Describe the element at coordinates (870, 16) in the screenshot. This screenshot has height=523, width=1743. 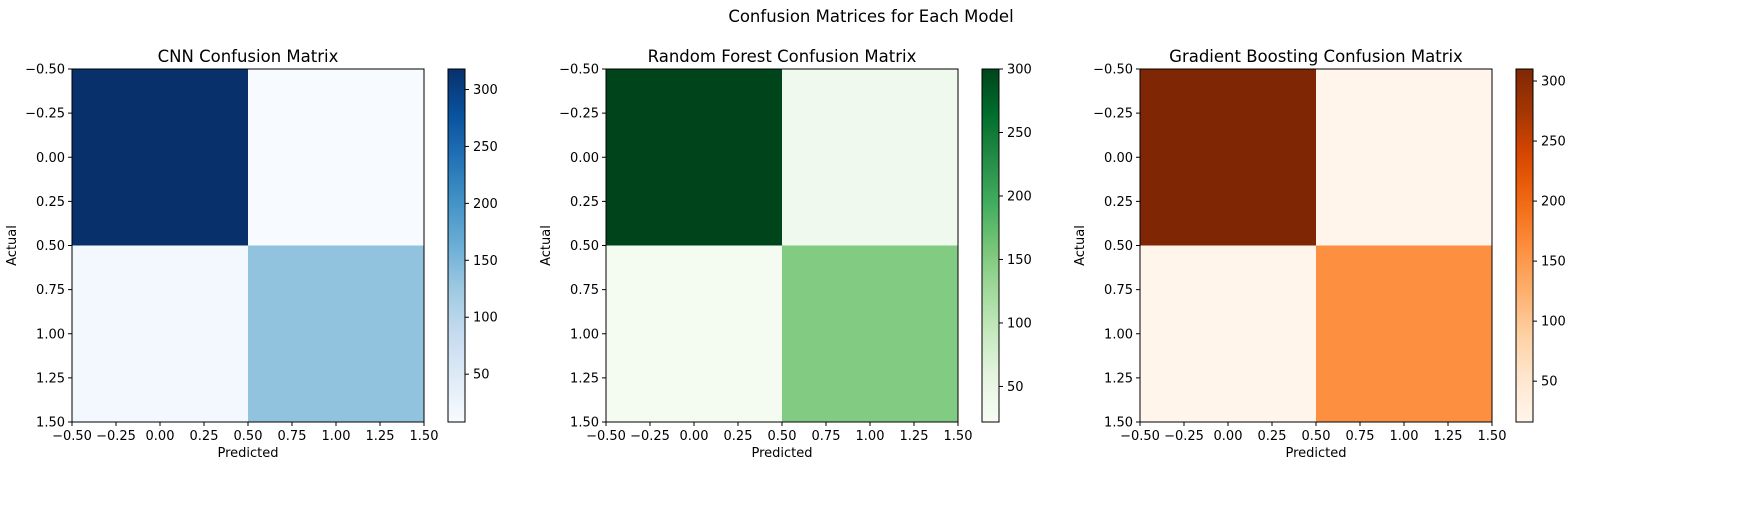
I see `figure-suptitle: Confusion Matrices for Each Model` at that location.